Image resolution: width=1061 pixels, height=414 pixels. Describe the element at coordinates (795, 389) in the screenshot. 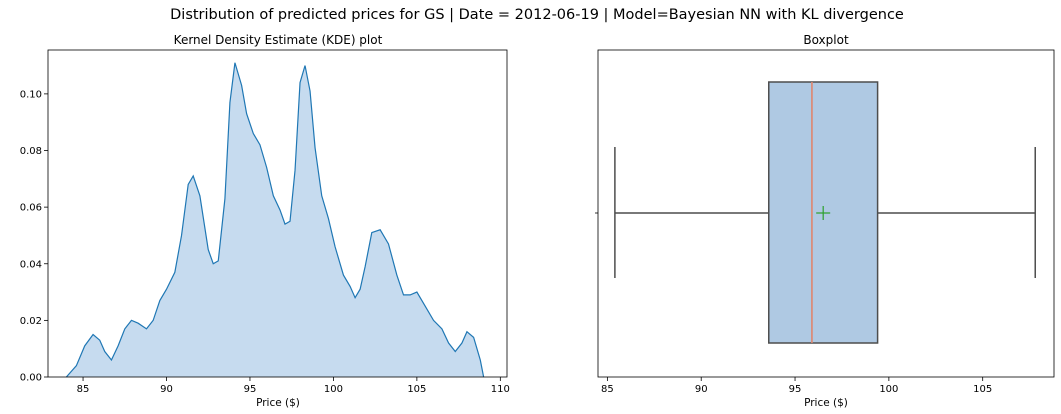

I see `box-x-tick-label: 95` at that location.